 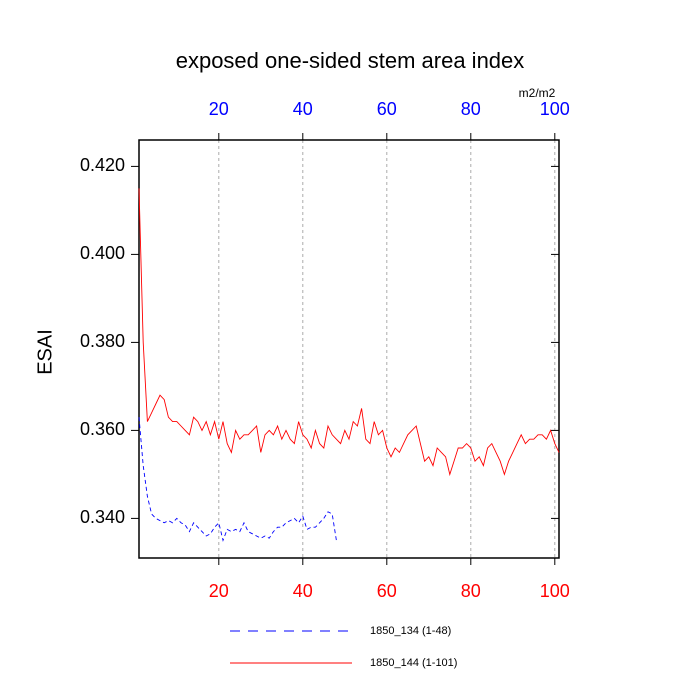 What do you see at coordinates (102, 517) in the screenshot?
I see `y-tick-label: 0.340` at bounding box center [102, 517].